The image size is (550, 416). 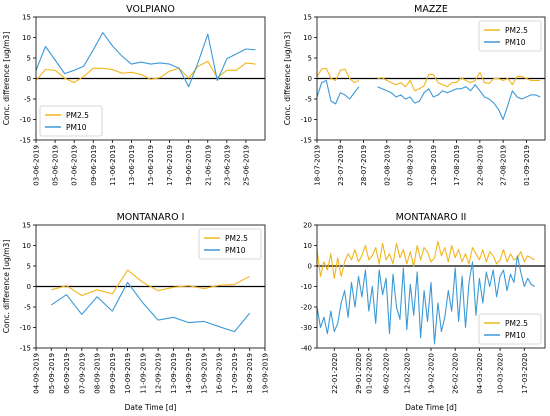 What do you see at coordinates (501, 373) in the screenshot?
I see `x-tick-label: 10-03-2020` at bounding box center [501, 373].